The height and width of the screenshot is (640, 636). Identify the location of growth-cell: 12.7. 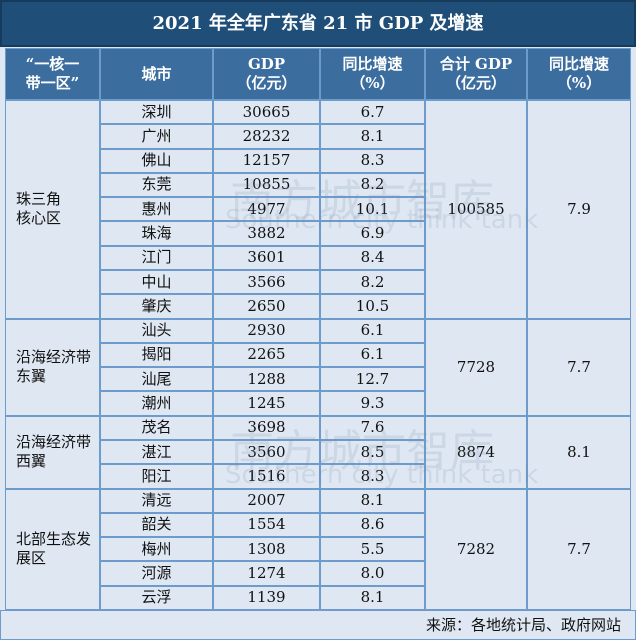
(372, 379).